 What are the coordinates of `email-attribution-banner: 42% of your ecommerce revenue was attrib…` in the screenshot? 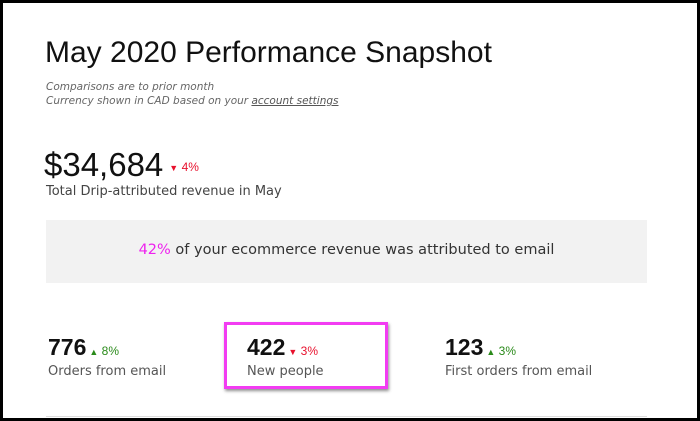 It's located at (346, 251).